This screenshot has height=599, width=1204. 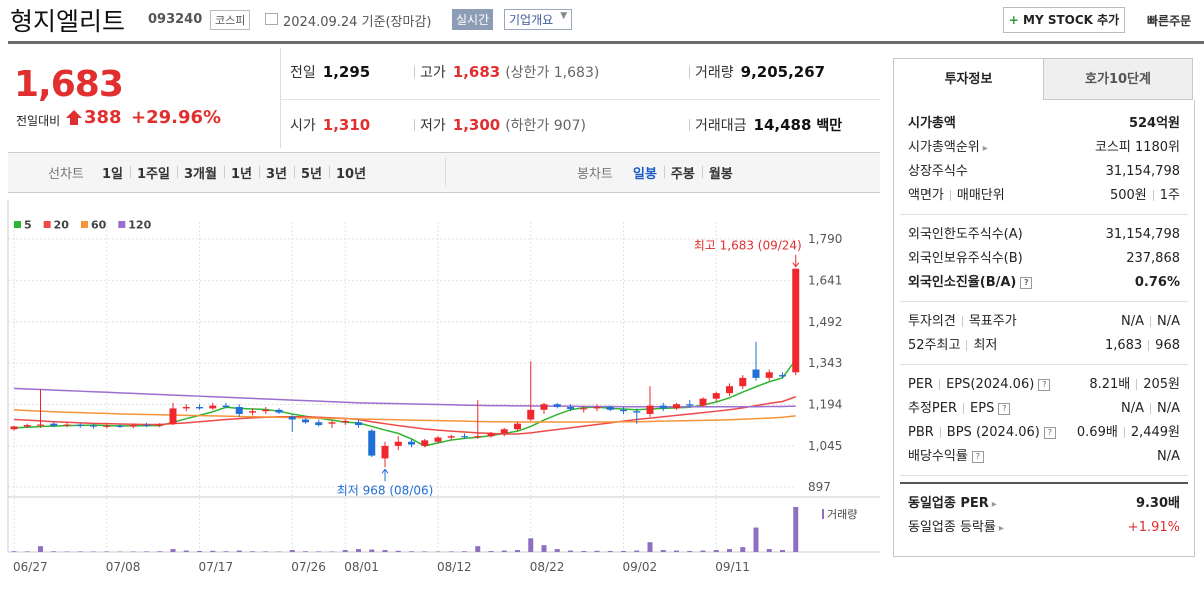 I want to click on change-pct: +29.96%, so click(x=176, y=117).